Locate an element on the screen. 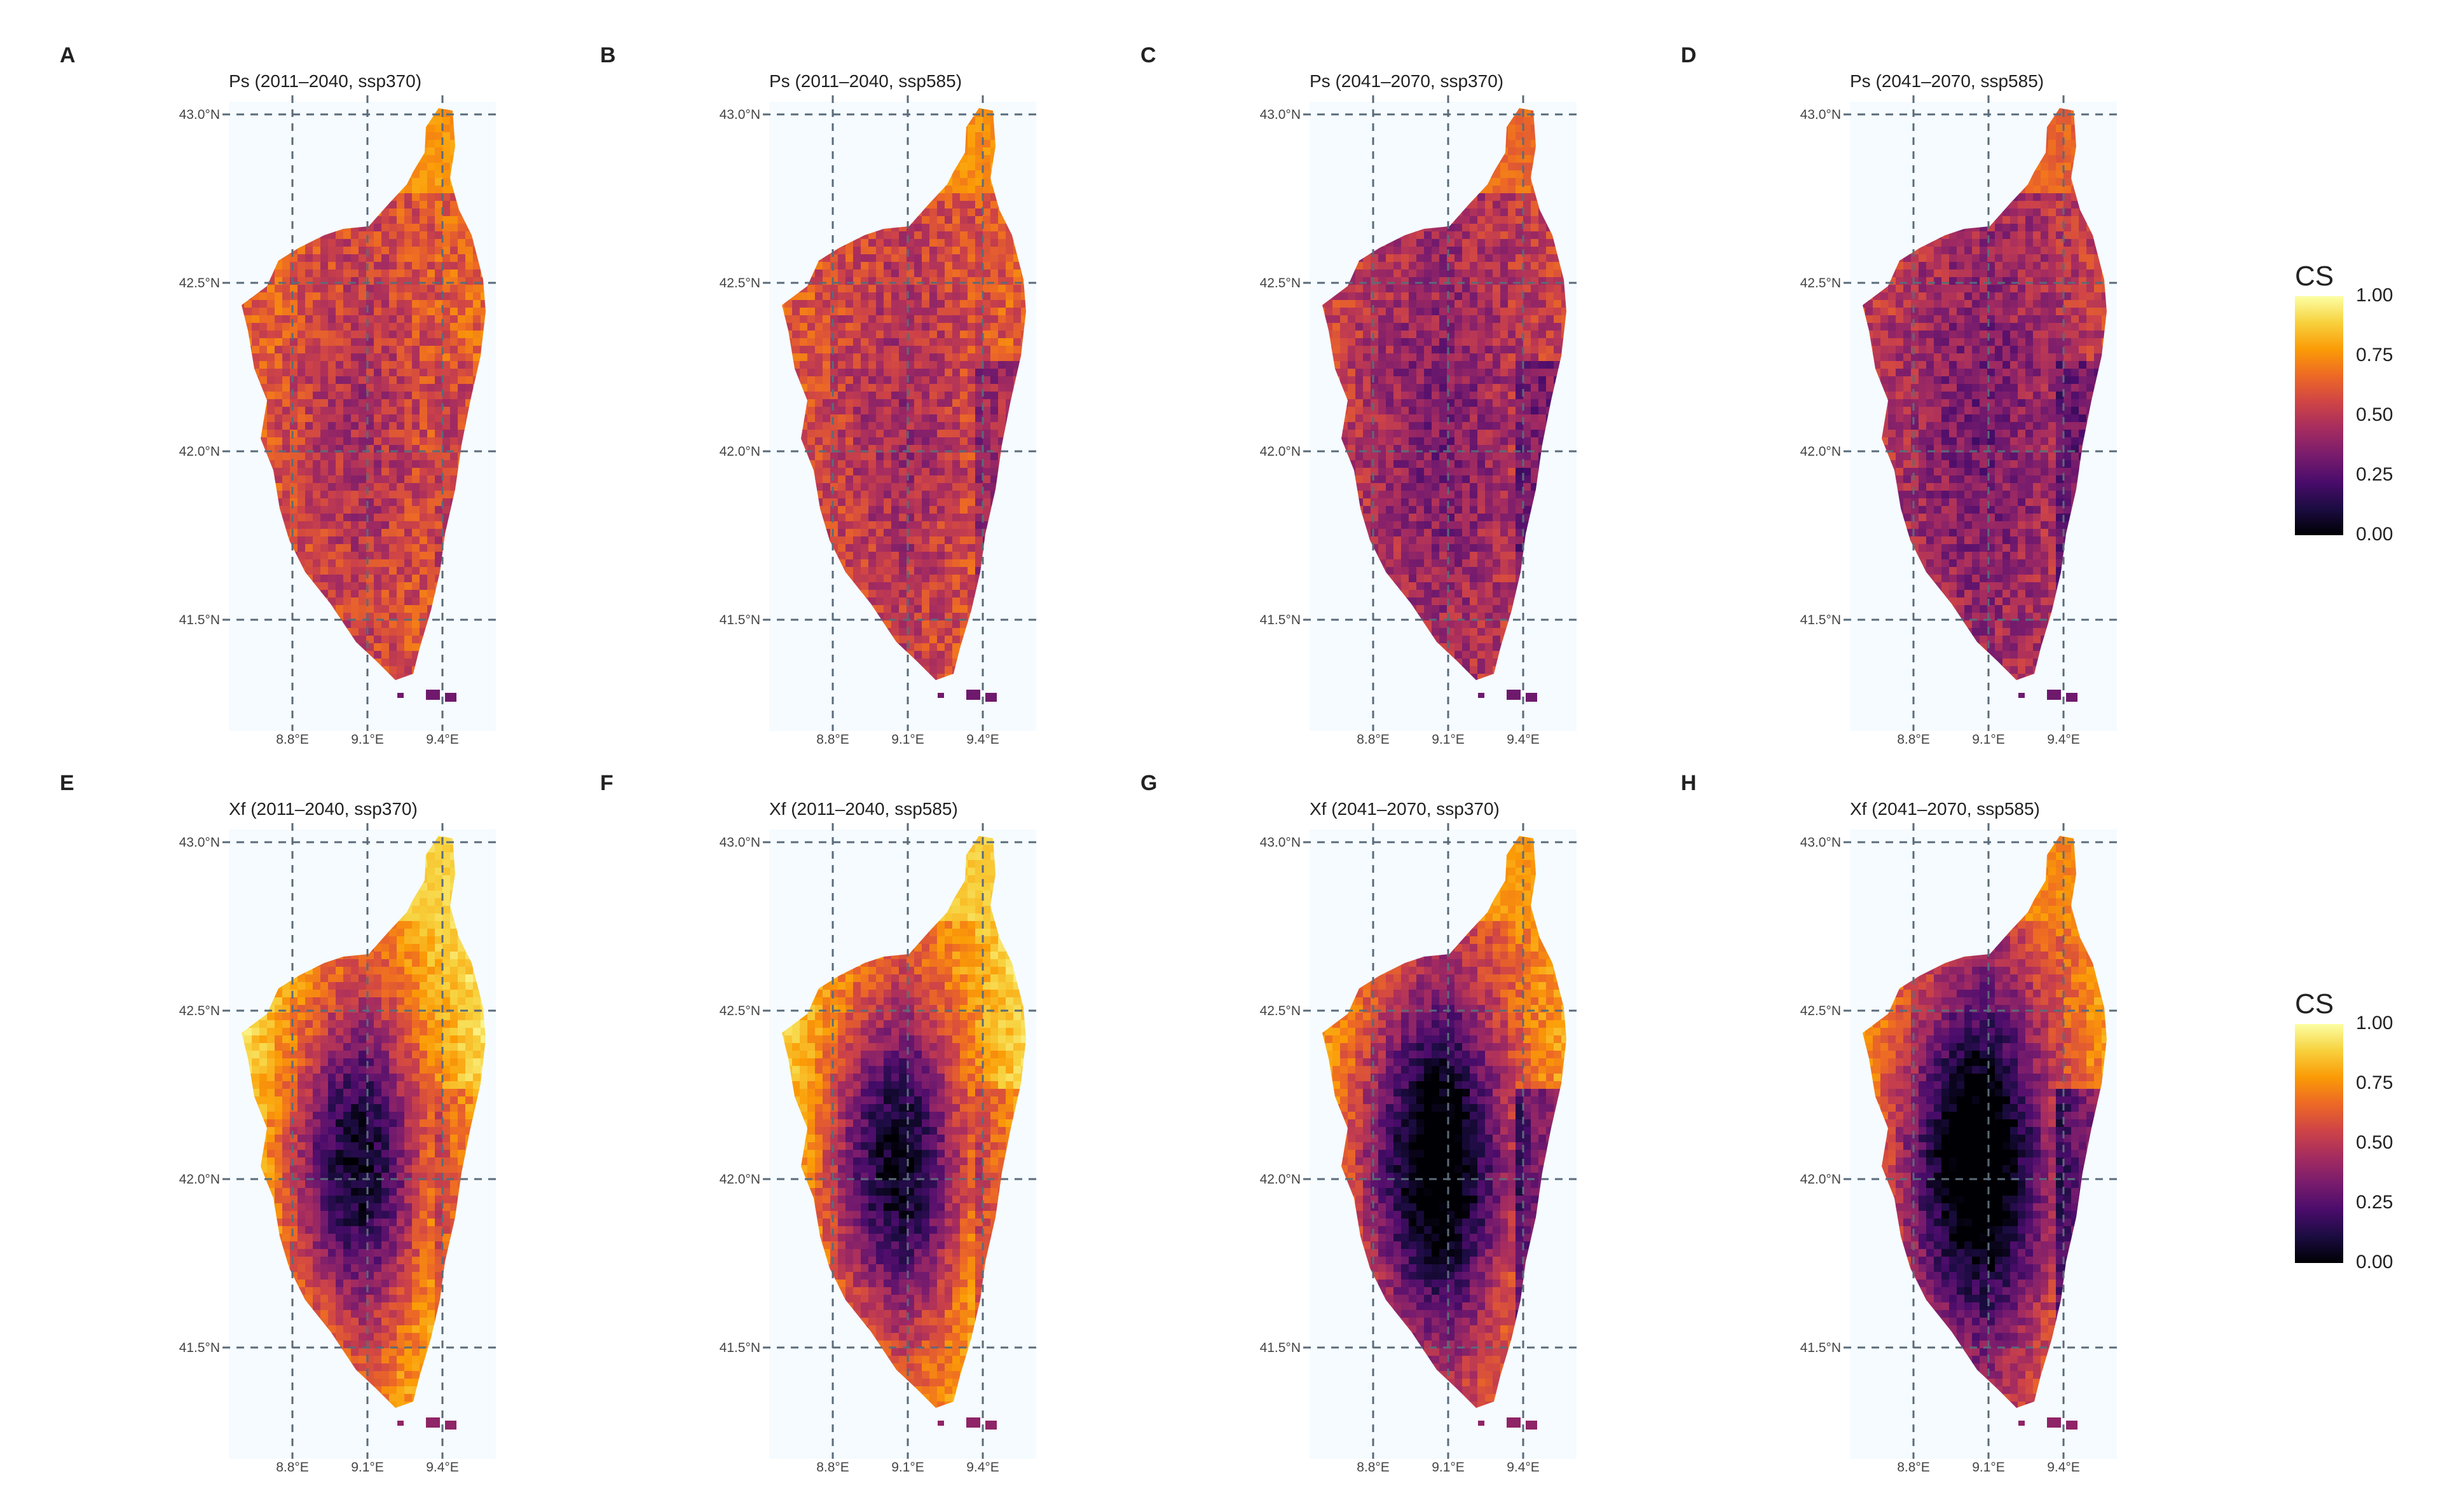 This screenshot has width=2464, height=1495. legend-label: 0.75 is located at coordinates (2374, 1083).